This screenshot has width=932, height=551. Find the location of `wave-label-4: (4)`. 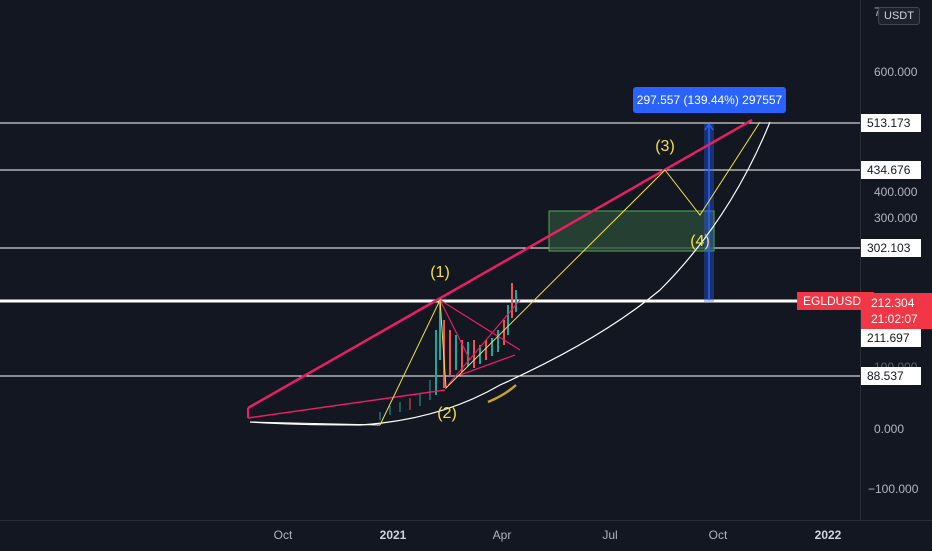

wave-label-4: (4) is located at coordinates (700, 241).